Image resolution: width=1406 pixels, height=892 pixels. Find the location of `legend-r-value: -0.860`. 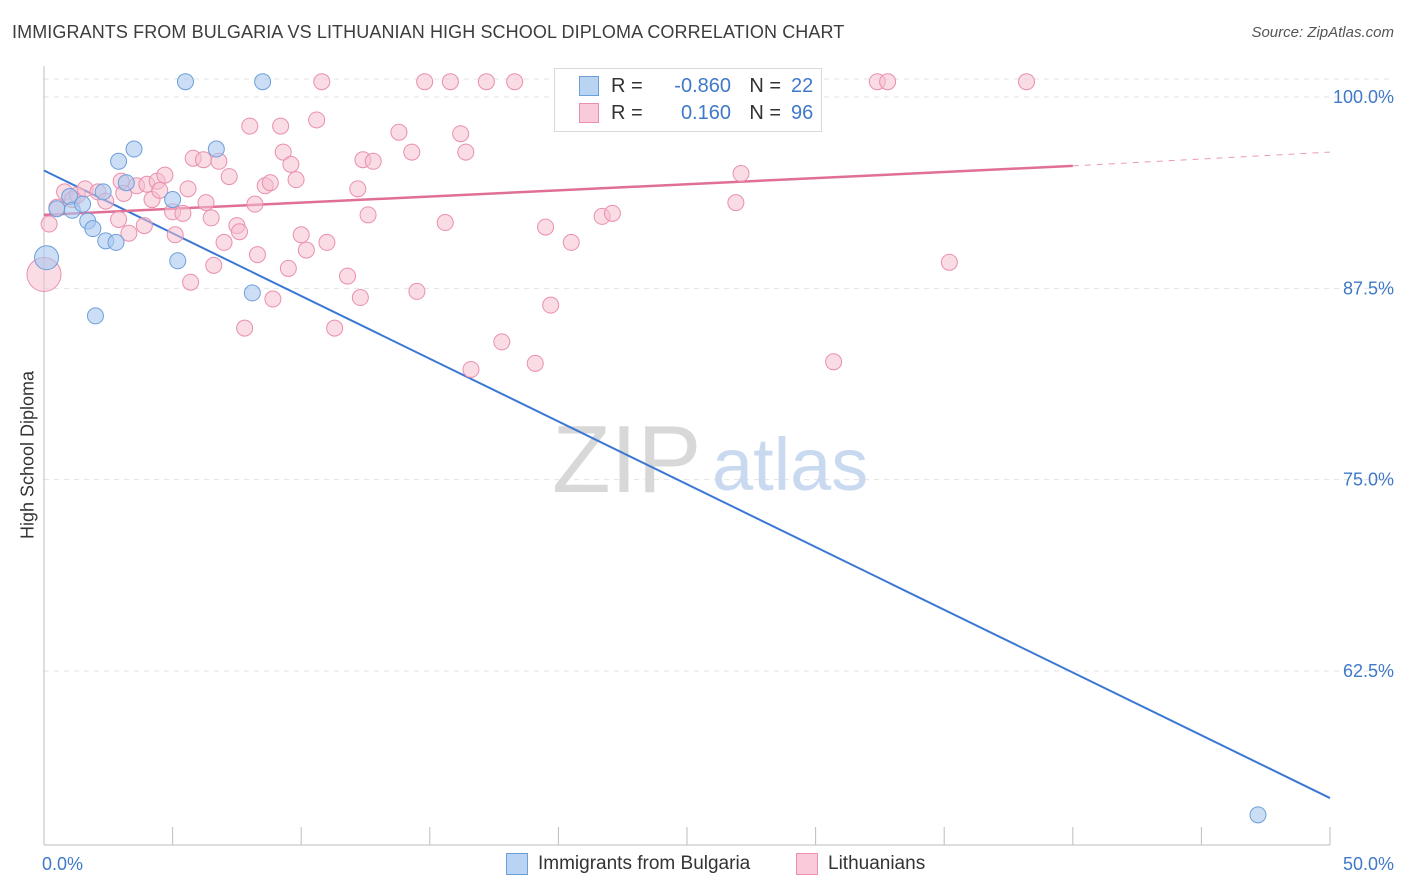

legend-r-value: -0.860 is located at coordinates (702, 85).